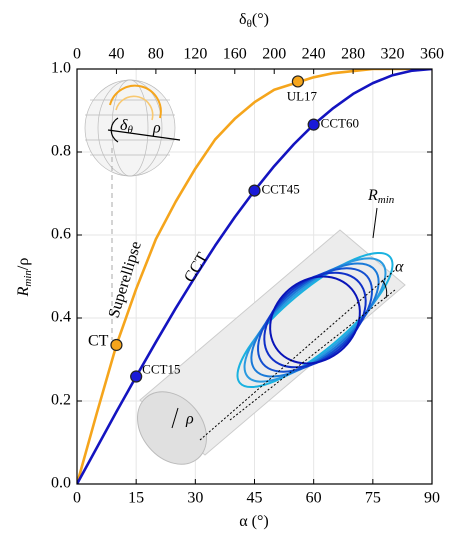  What do you see at coordinates (432, 54) in the screenshot?
I see `x2-tick-label: 360` at bounding box center [432, 54].